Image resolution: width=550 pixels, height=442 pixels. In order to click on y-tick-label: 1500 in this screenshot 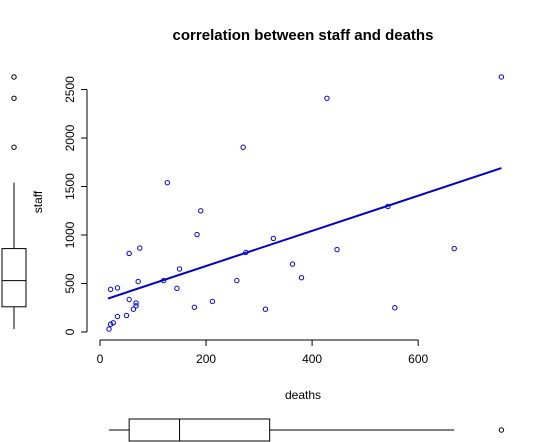, I will do `click(70, 186)`.